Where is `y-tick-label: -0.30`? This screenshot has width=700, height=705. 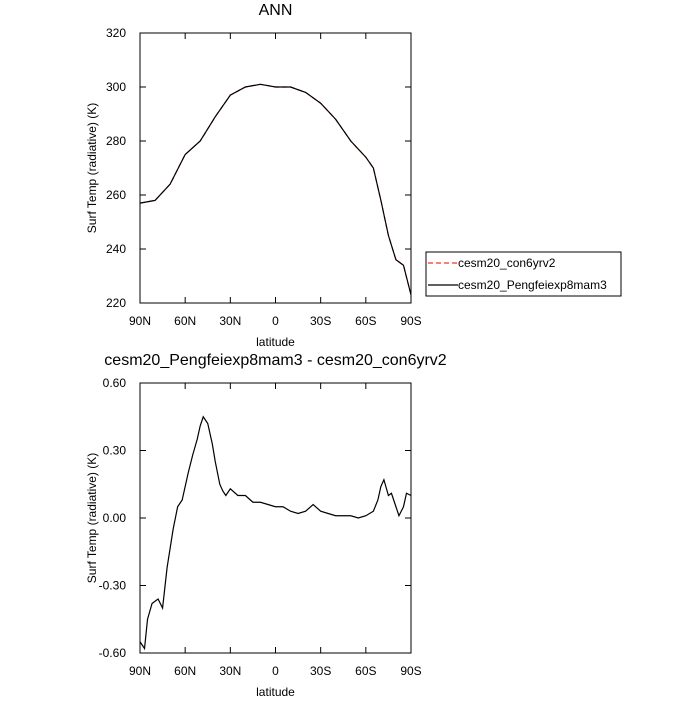 y-tick-label: -0.30 is located at coordinates (113, 586).